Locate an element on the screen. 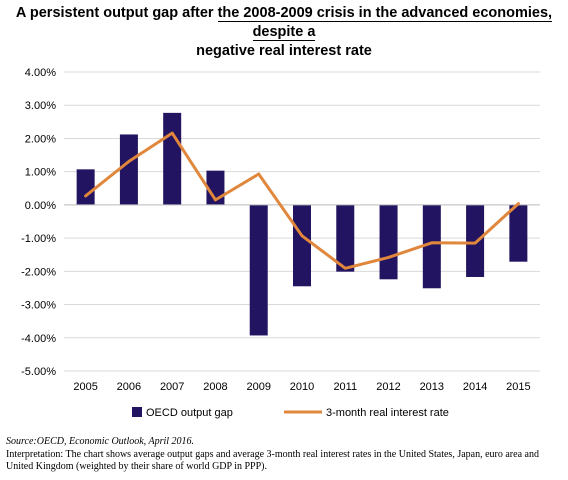 Image resolution: width=568 pixels, height=480 pixels. x-tick-label: 2008 is located at coordinates (215, 387).